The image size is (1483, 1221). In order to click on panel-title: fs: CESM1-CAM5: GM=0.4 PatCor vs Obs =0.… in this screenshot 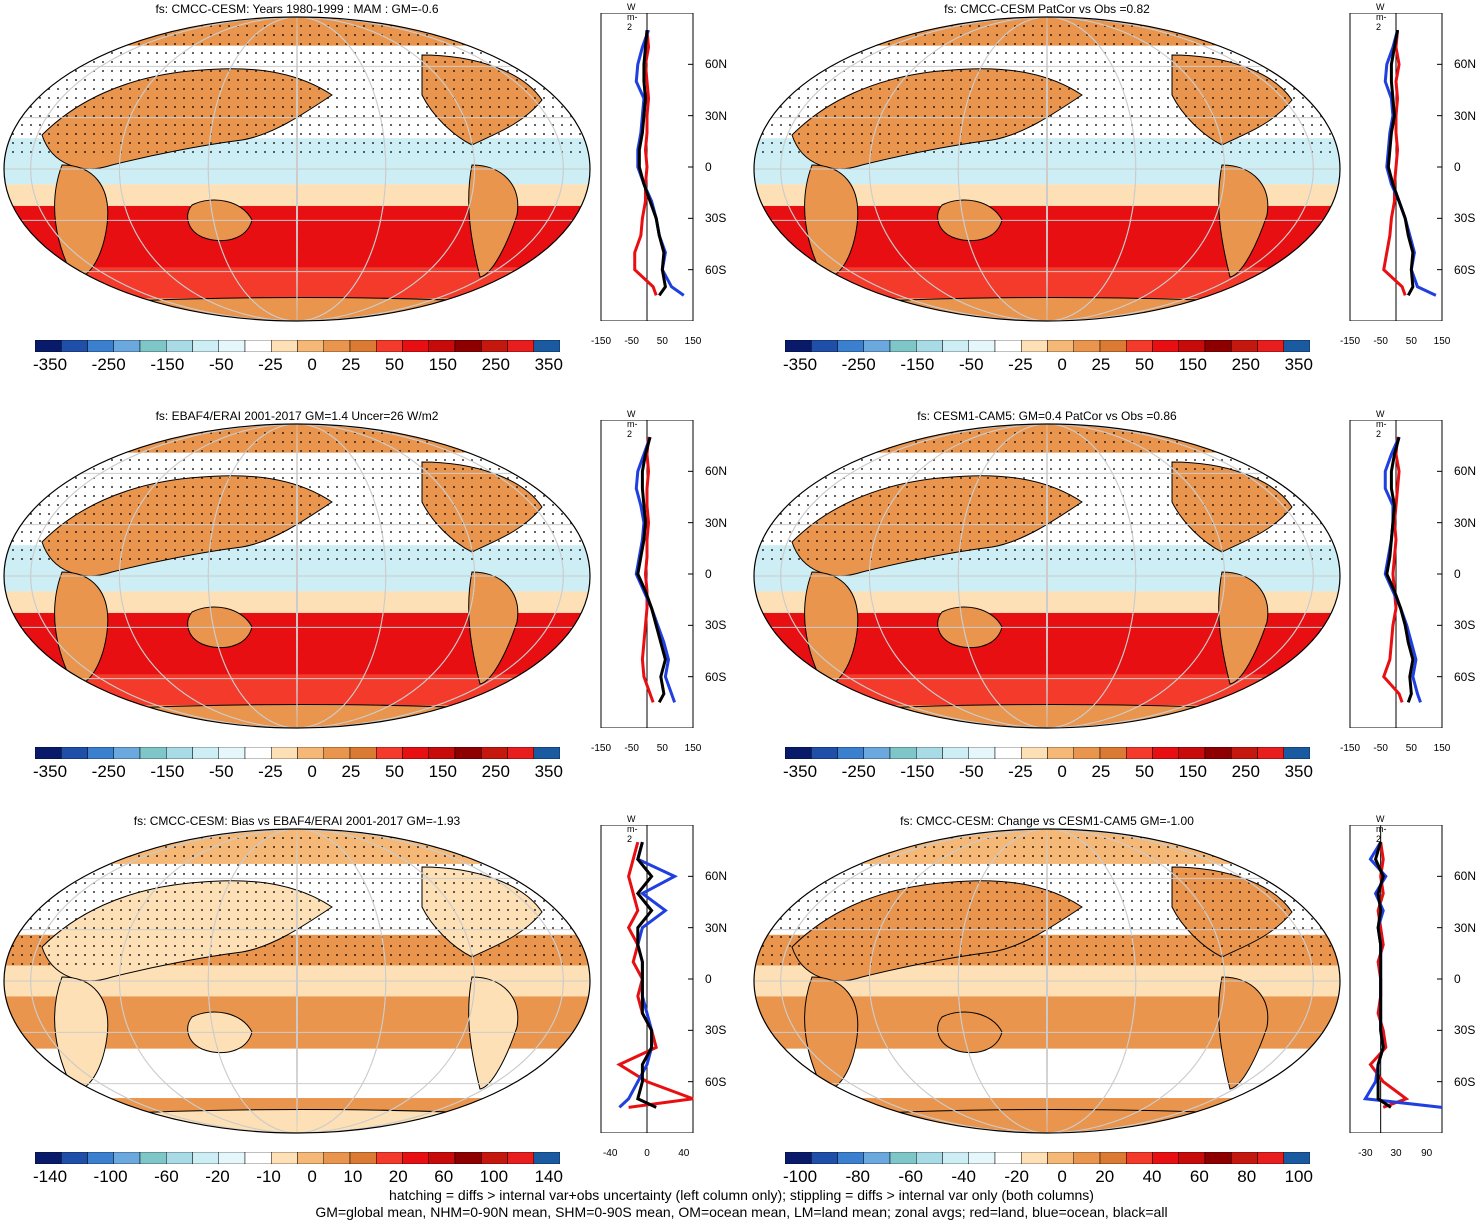, I will do `click(1047, 416)`.